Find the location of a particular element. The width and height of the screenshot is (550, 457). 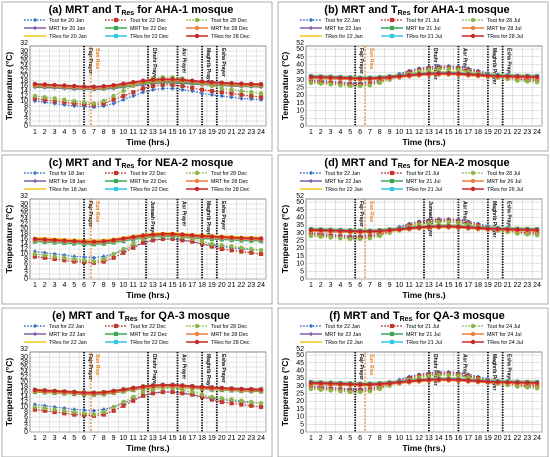

x-tick-label: 21 is located at coordinates (232, 285).